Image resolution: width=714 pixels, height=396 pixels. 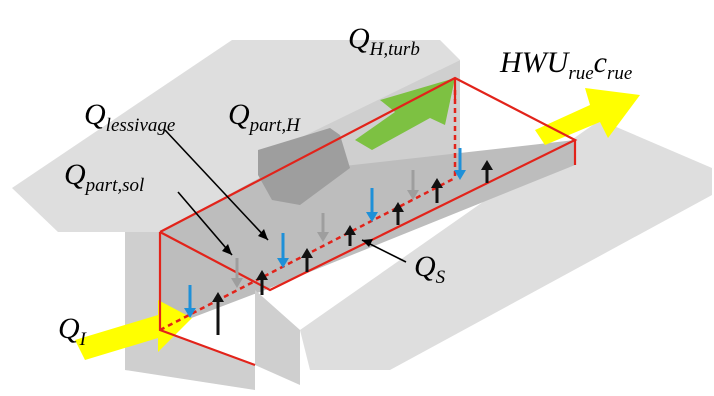 What do you see at coordinates (587, 116) in the screenshot?
I see `outflow-arrow` at bounding box center [587, 116].